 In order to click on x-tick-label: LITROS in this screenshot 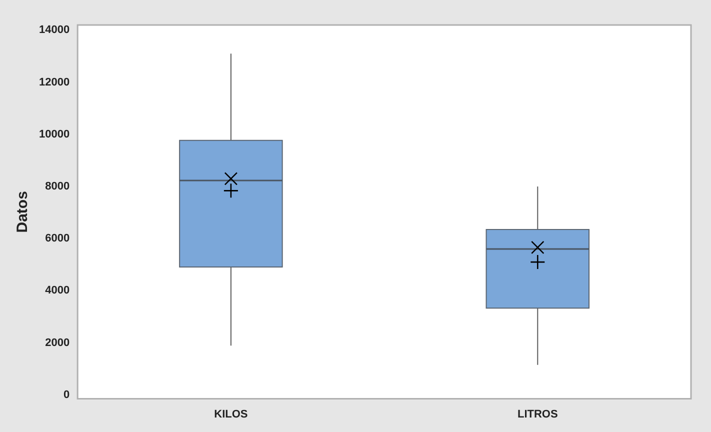, I will do `click(537, 414)`.